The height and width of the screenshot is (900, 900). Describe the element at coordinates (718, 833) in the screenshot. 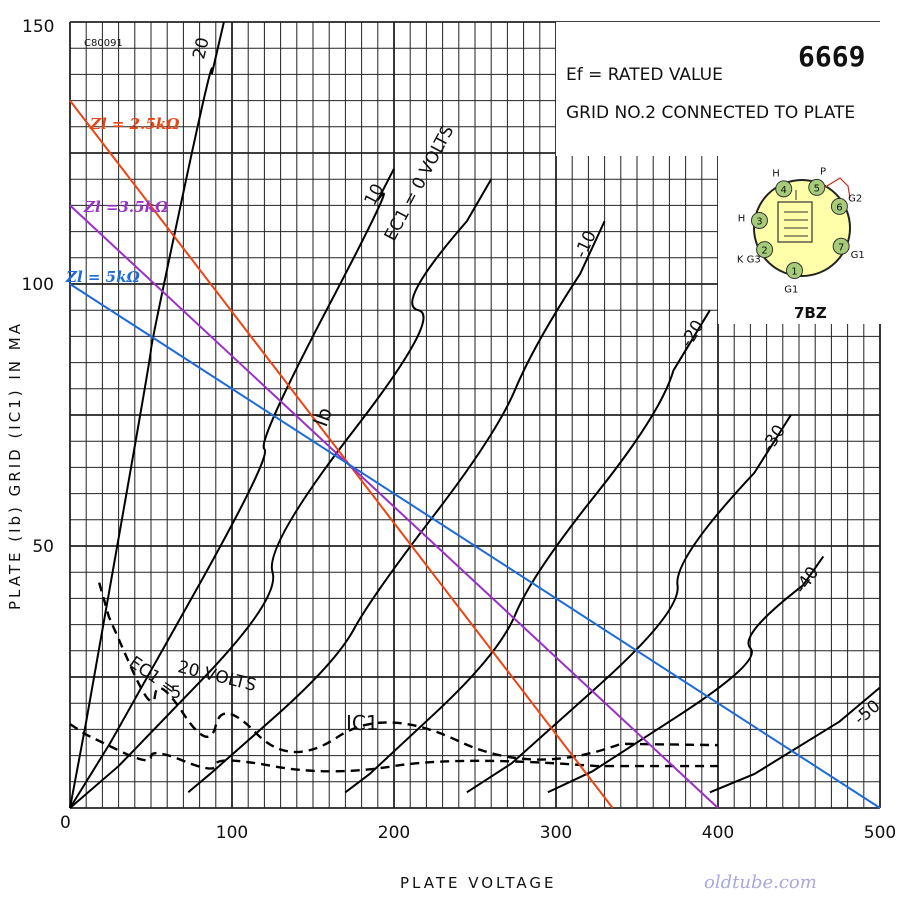

I see `x-tick-label: 400` at that location.